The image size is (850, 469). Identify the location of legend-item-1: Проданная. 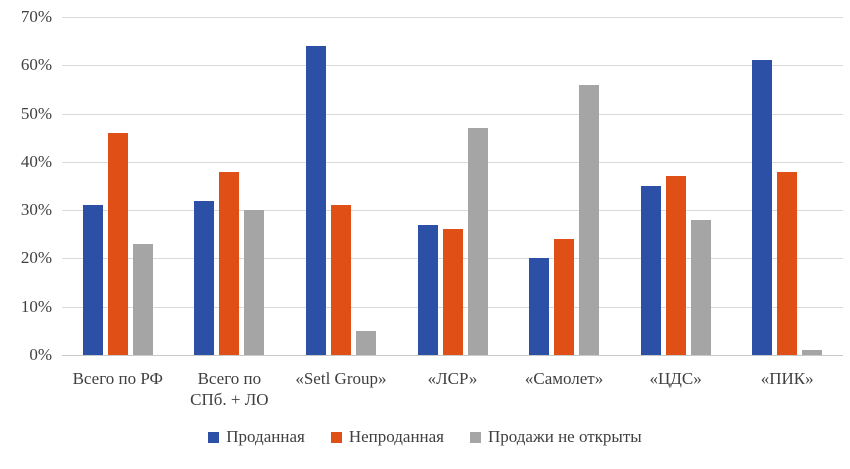
(256, 437).